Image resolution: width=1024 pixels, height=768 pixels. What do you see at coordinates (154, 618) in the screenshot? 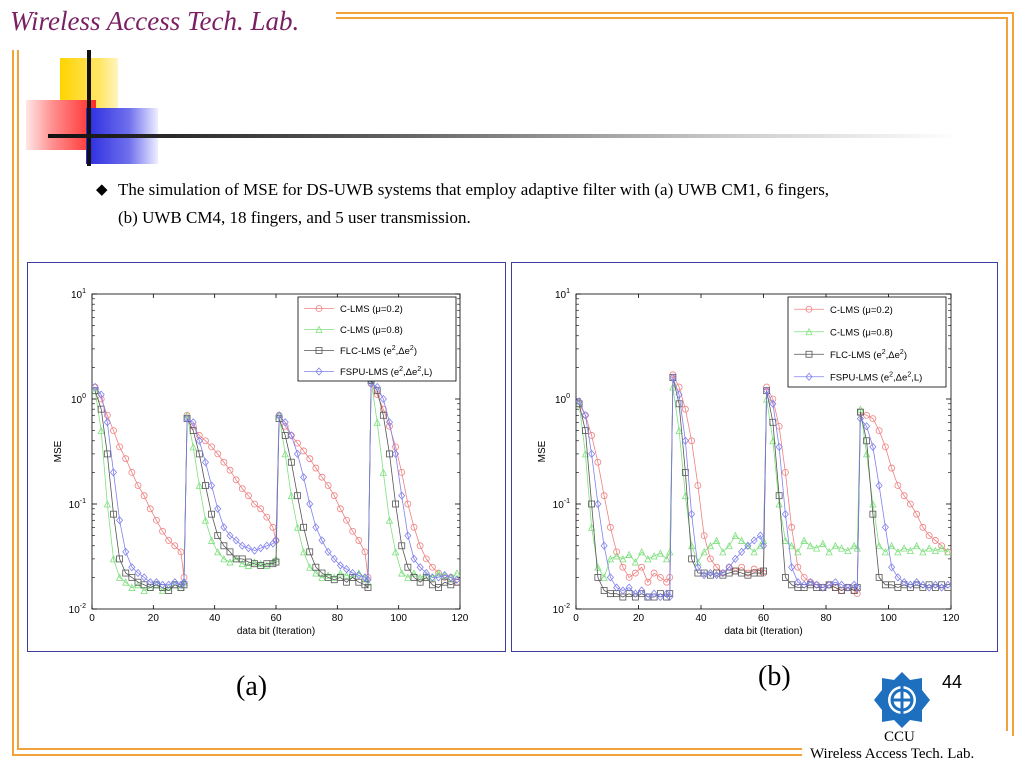
I see `x-tick-label: 20` at bounding box center [154, 618].